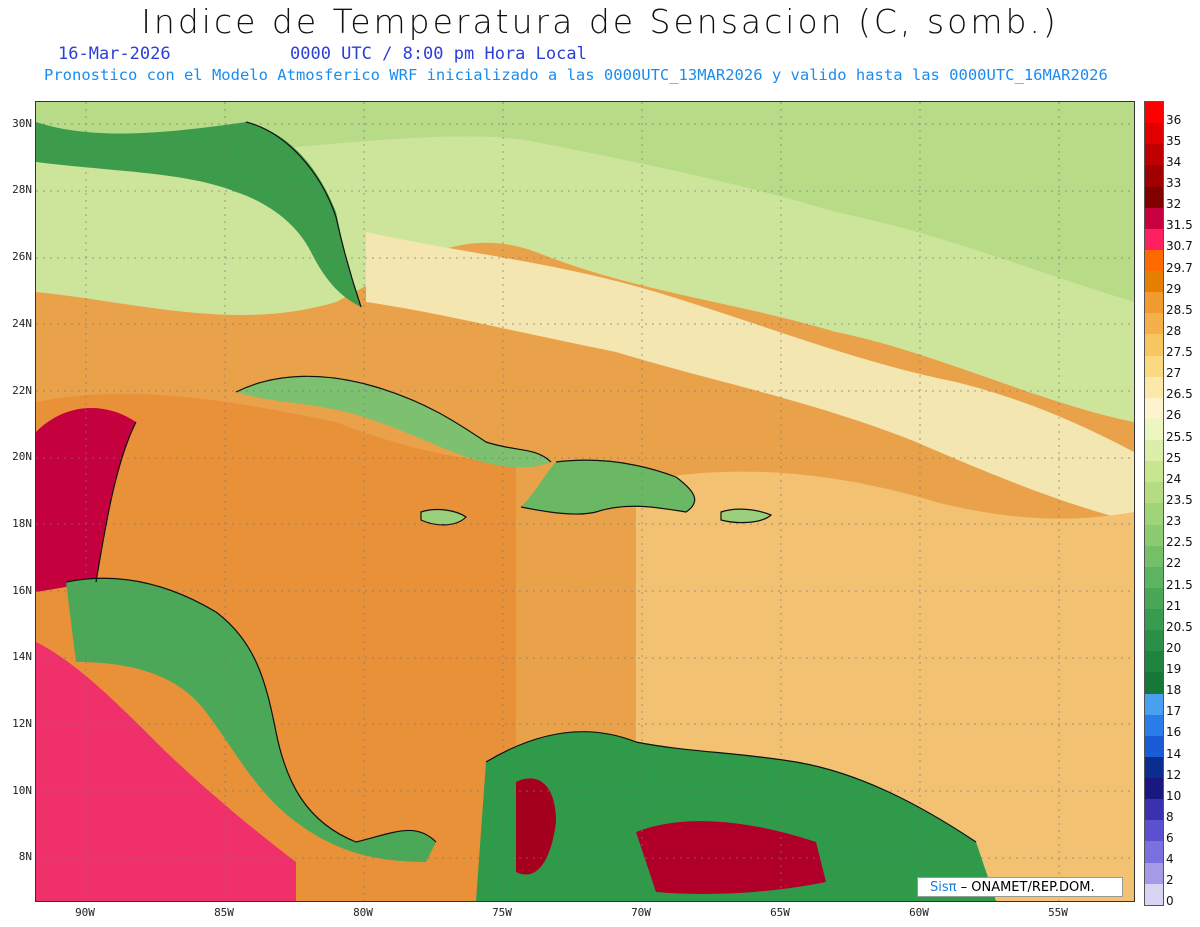  I want to click on south-america-land, so click(736, 816).